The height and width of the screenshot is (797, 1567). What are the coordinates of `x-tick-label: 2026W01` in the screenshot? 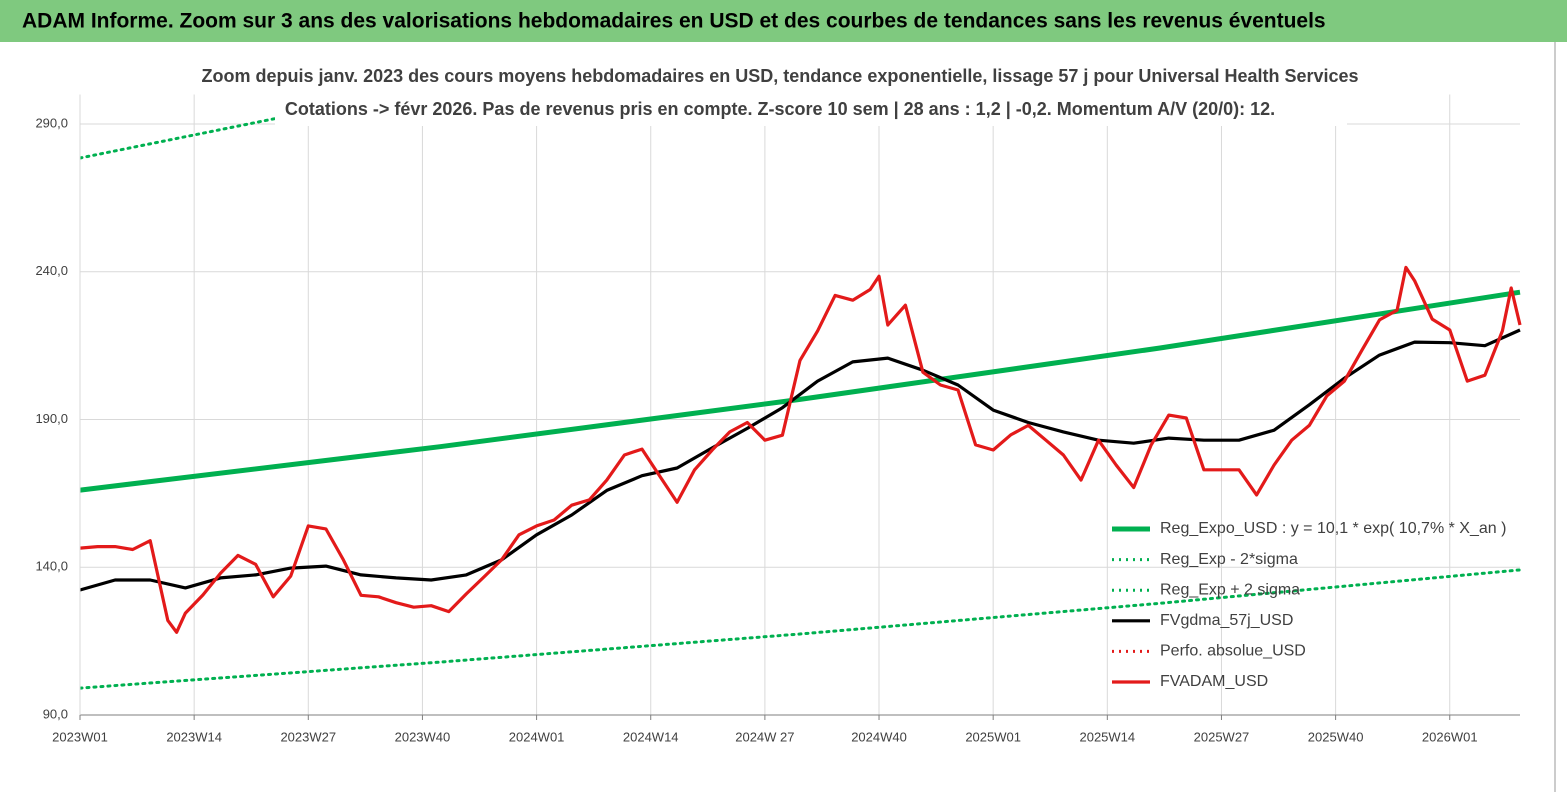 It's located at (1450, 736).